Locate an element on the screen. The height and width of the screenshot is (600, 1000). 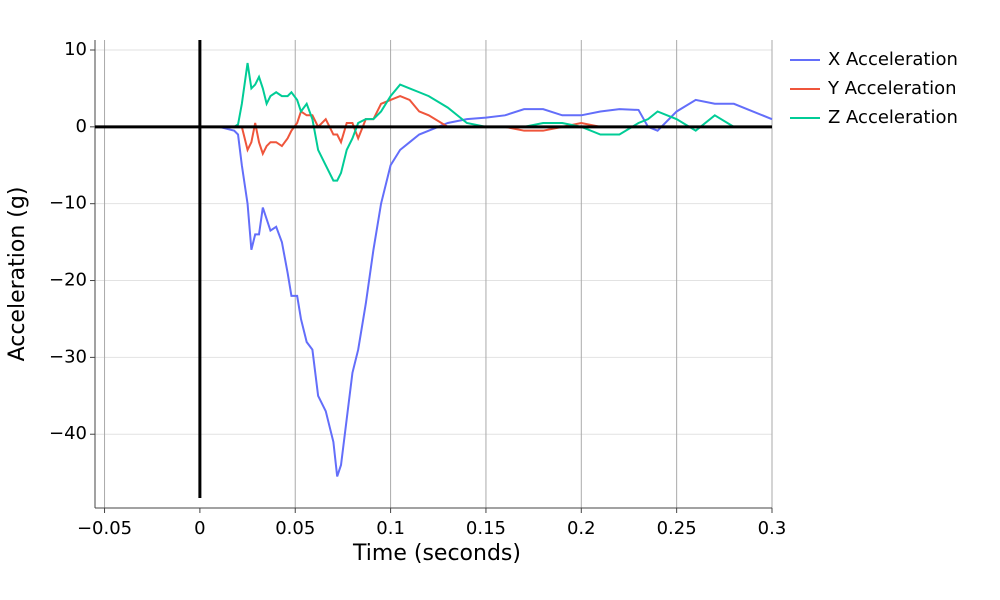
y-tick-label: −40 is located at coordinates (68, 433).